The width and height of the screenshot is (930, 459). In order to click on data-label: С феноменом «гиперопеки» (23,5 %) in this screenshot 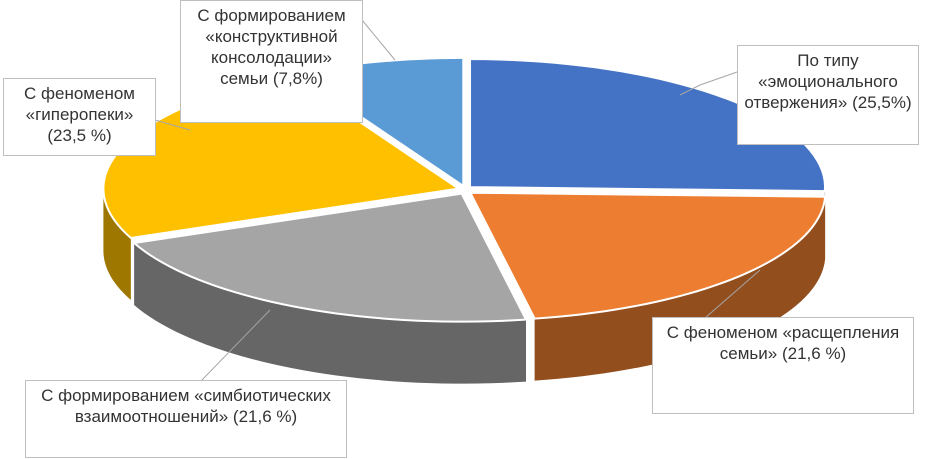, I will do `click(79, 117)`.